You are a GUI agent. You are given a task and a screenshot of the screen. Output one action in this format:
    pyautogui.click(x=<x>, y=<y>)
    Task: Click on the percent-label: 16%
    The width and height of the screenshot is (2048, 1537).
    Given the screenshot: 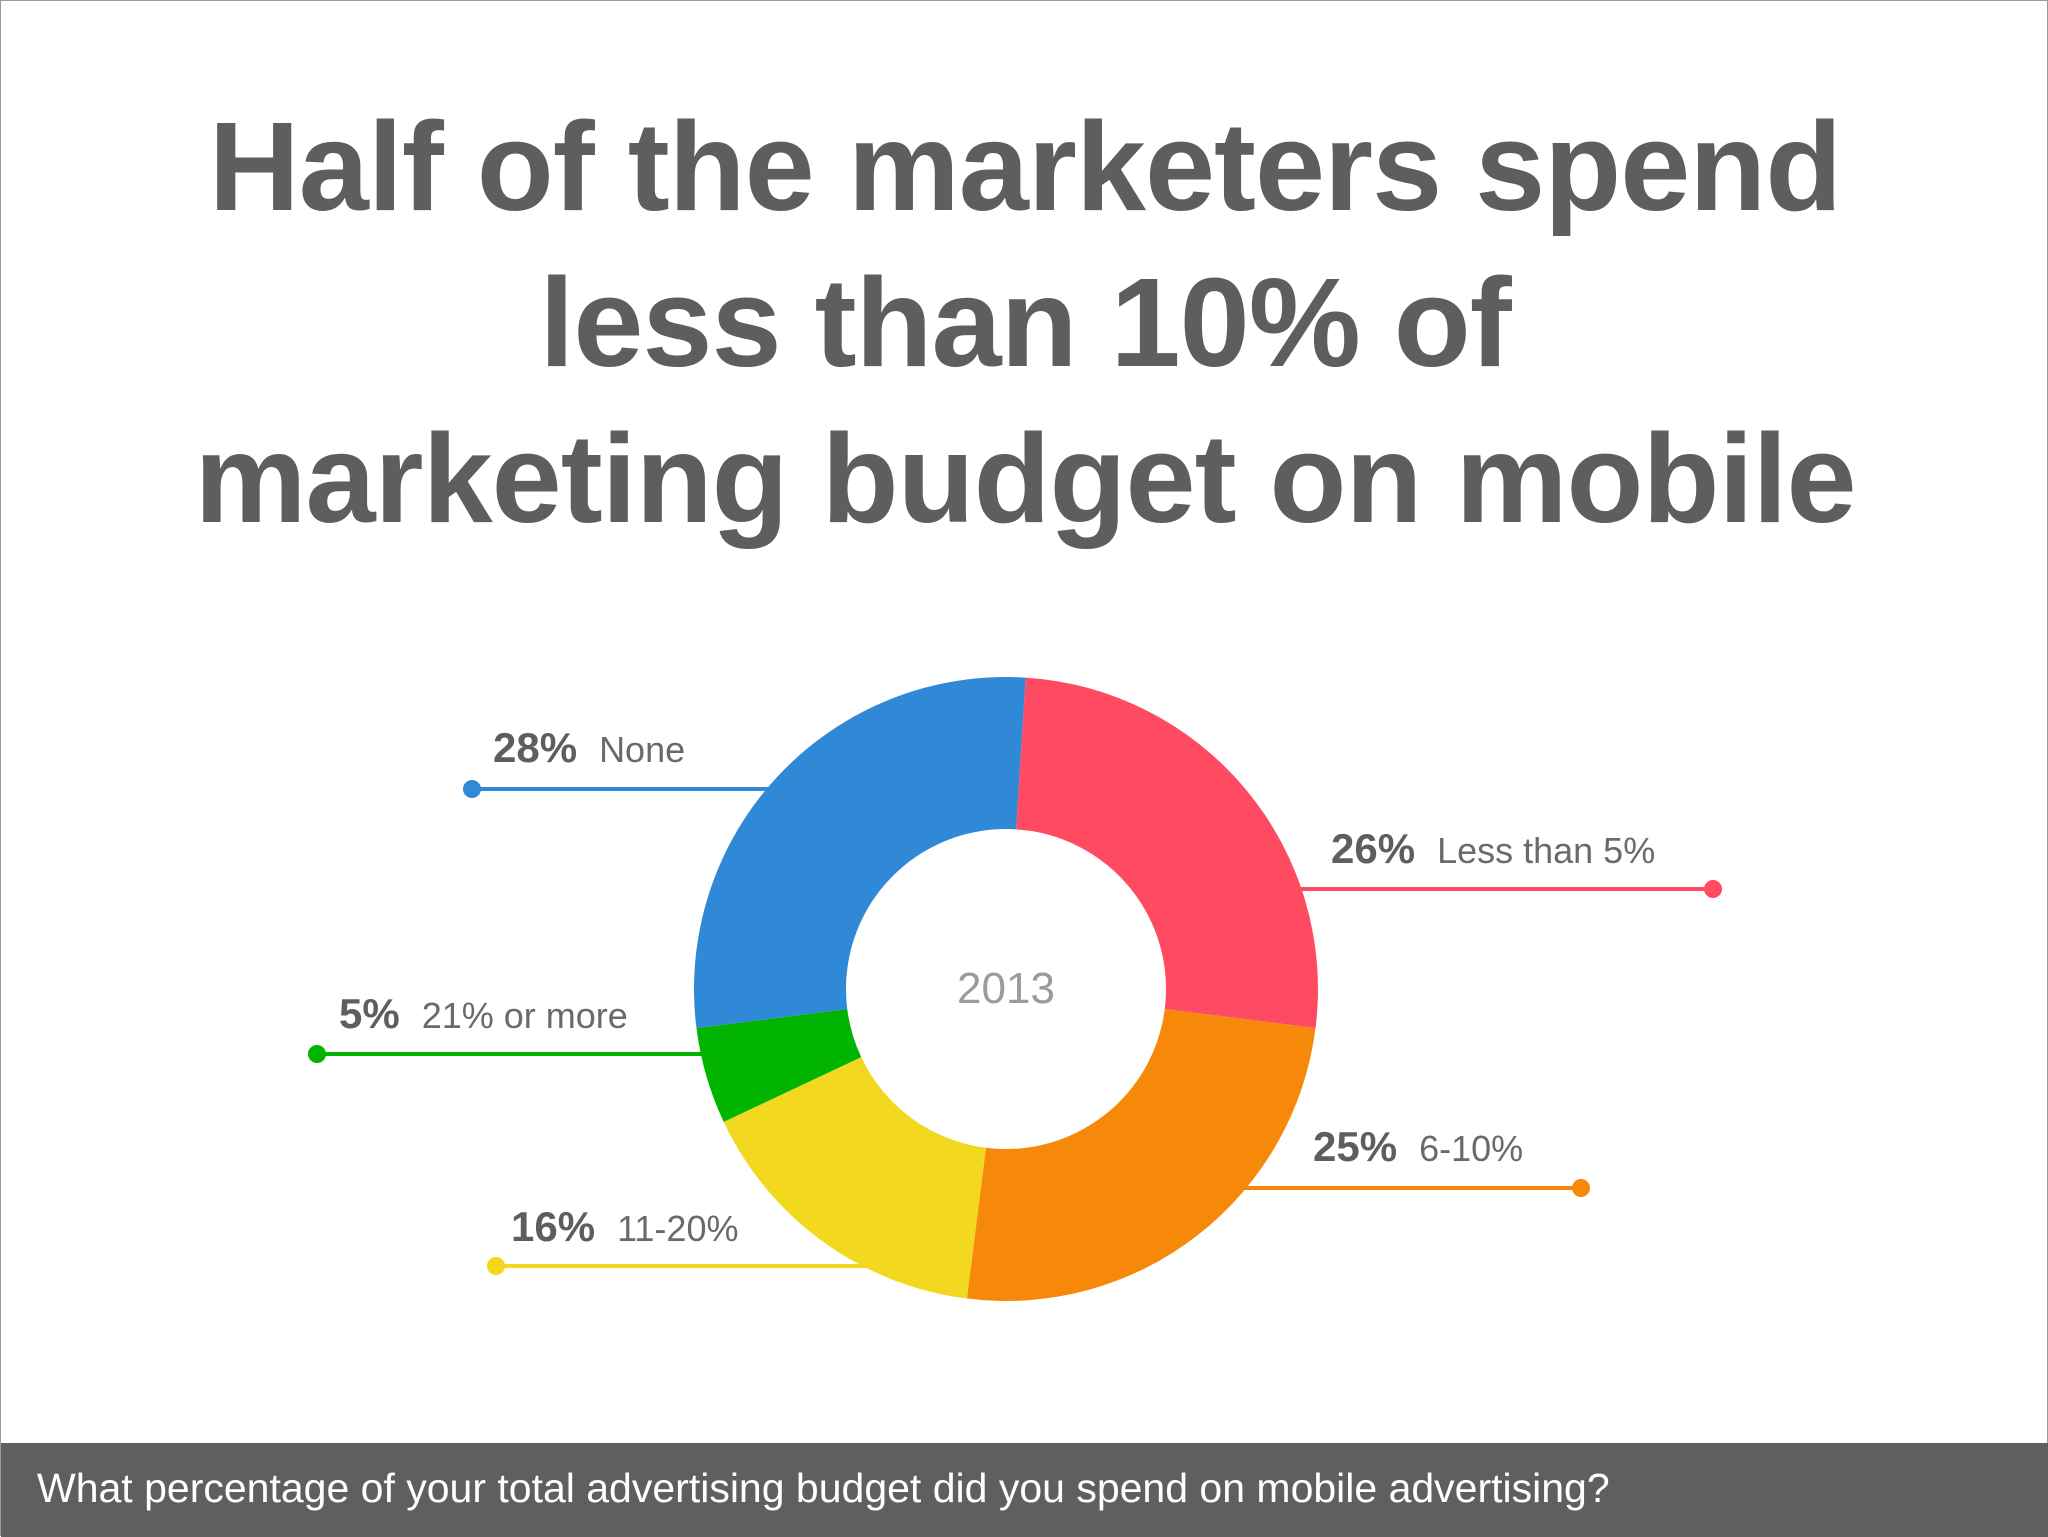 What is the action you would take?
    pyautogui.click(x=553, y=1226)
    